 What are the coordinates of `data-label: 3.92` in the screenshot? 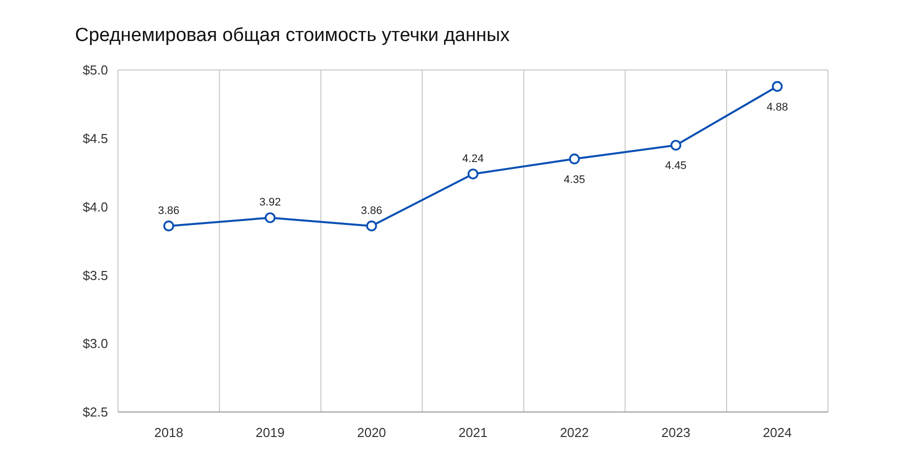 It's located at (270, 202).